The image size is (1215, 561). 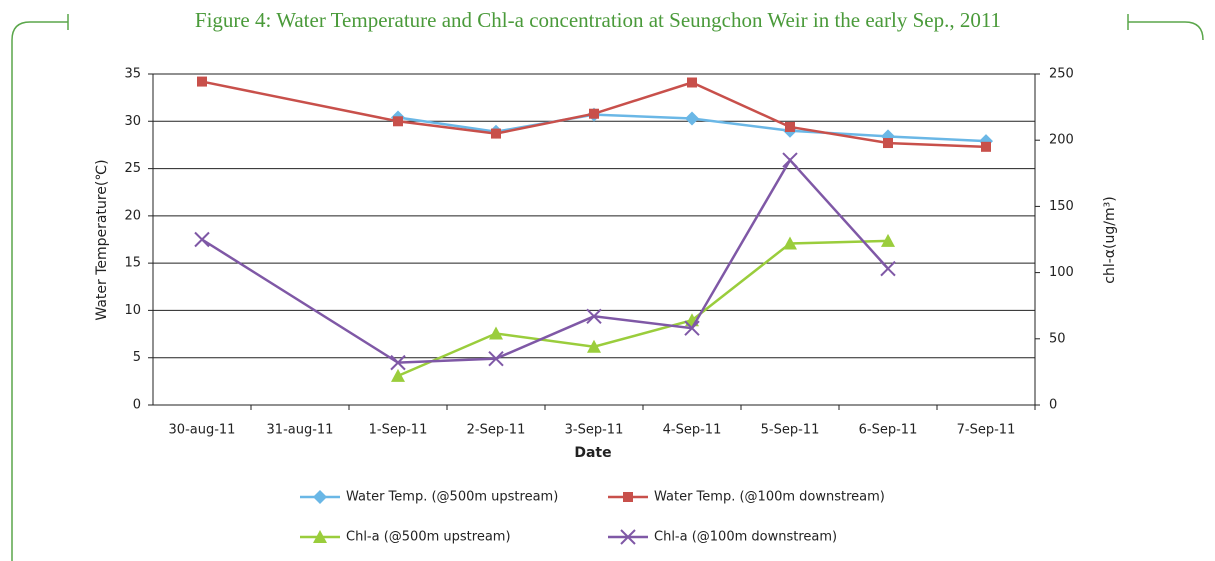 What do you see at coordinates (300, 430) in the screenshot?
I see `x-tick-label: 31-aug-11` at bounding box center [300, 430].